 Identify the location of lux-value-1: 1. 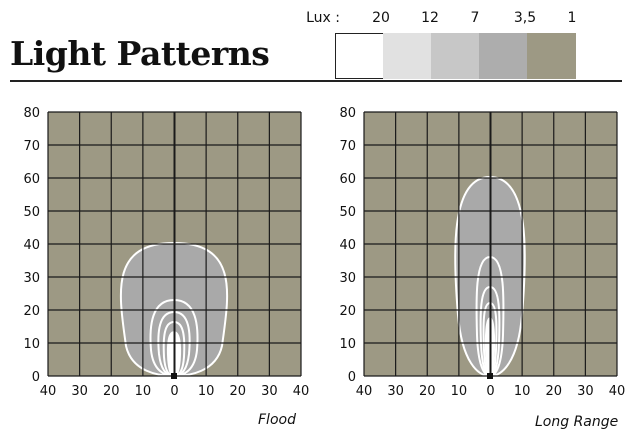
(572, 18).